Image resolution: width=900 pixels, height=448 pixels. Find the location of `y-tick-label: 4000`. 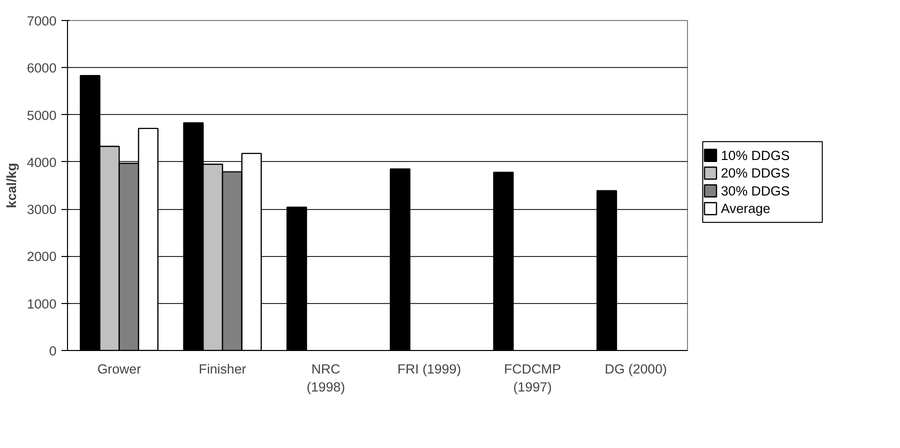

y-tick-label: 4000 is located at coordinates (41, 162).